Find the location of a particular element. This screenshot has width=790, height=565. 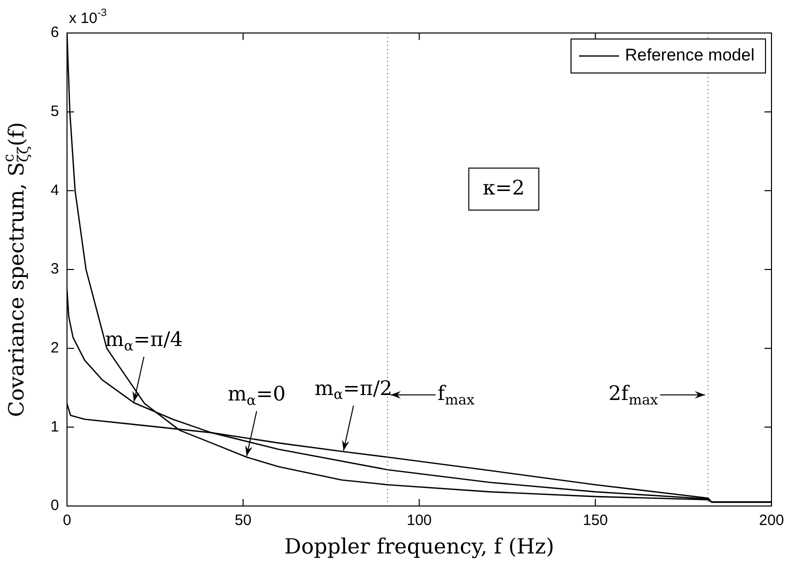

x-tick-label: 200 is located at coordinates (771, 521).